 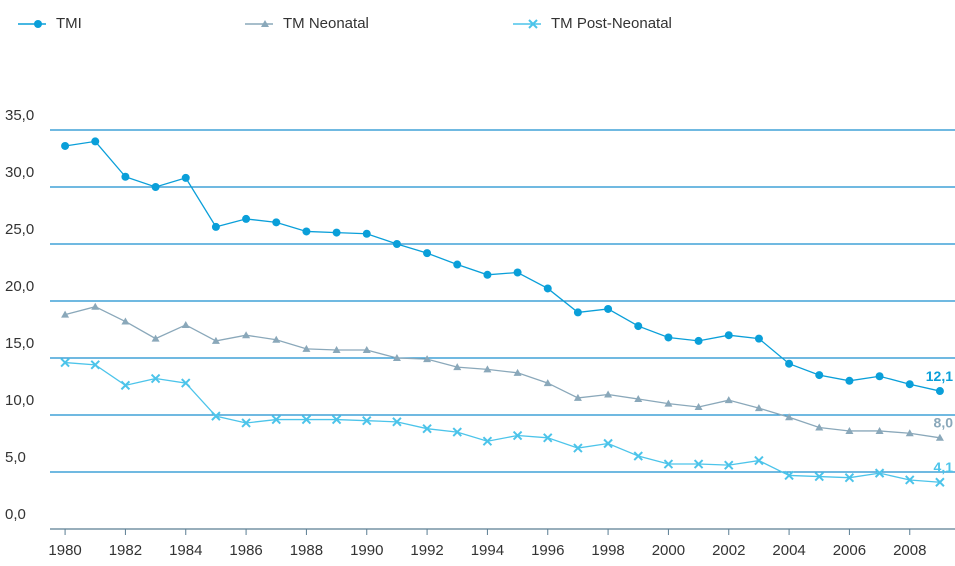 What do you see at coordinates (788, 550) in the screenshot?
I see `x-tick-label: 2004` at bounding box center [788, 550].